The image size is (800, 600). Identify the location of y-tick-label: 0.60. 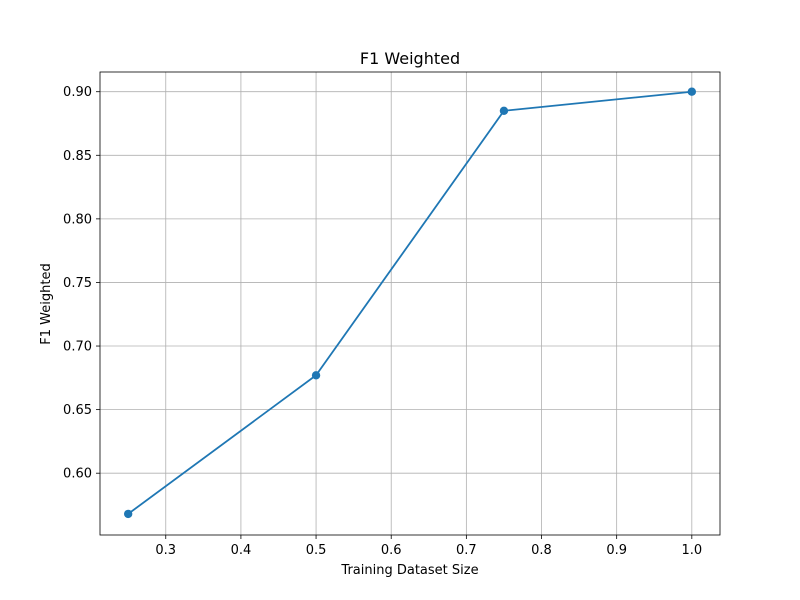
(77, 474).